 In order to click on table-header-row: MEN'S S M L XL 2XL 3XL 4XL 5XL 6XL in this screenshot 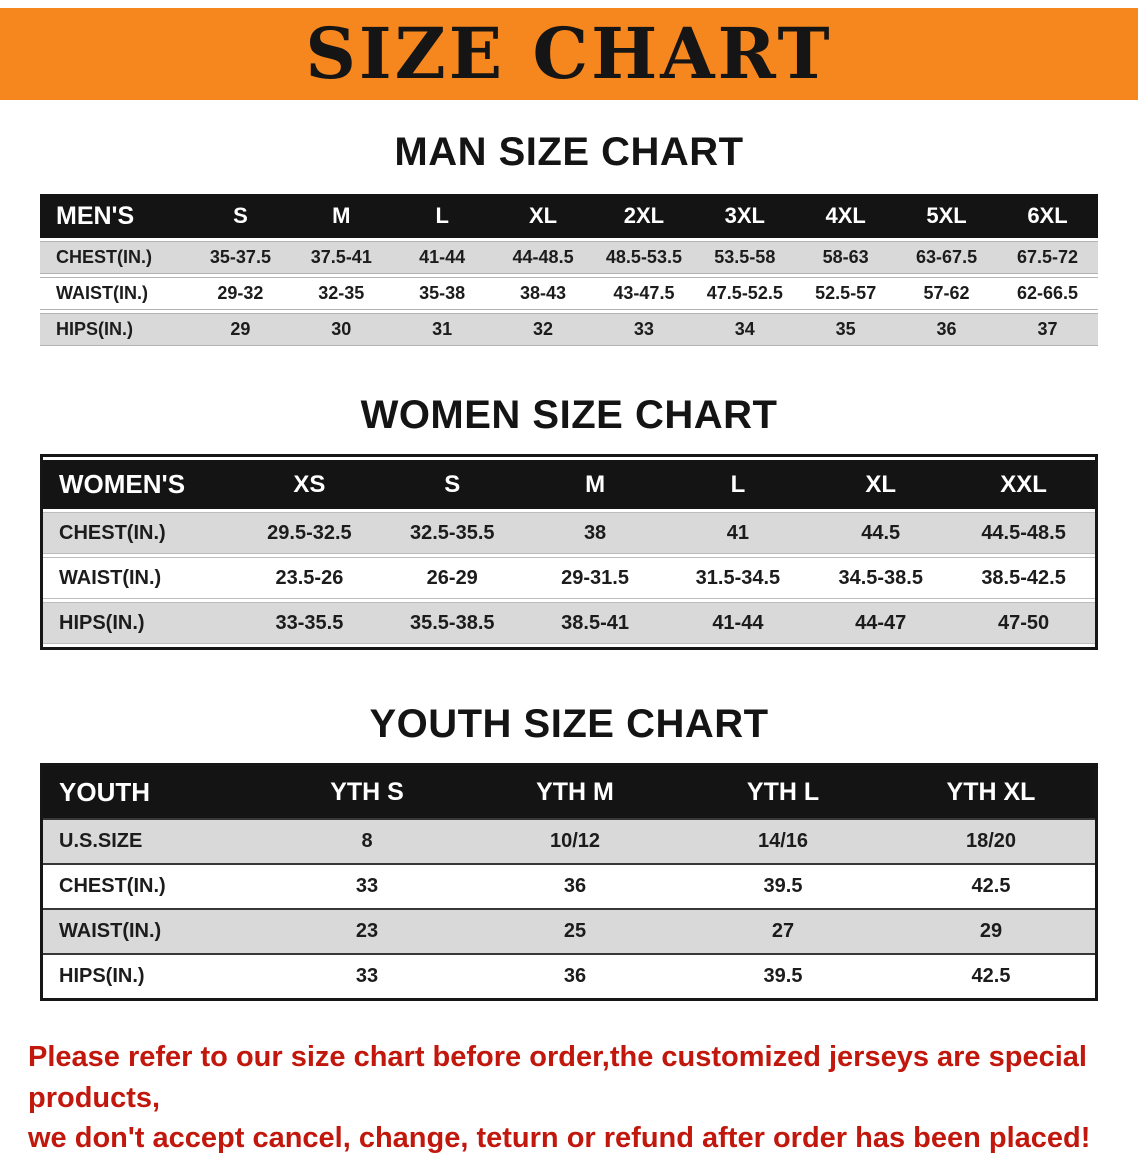, I will do `click(569, 216)`.